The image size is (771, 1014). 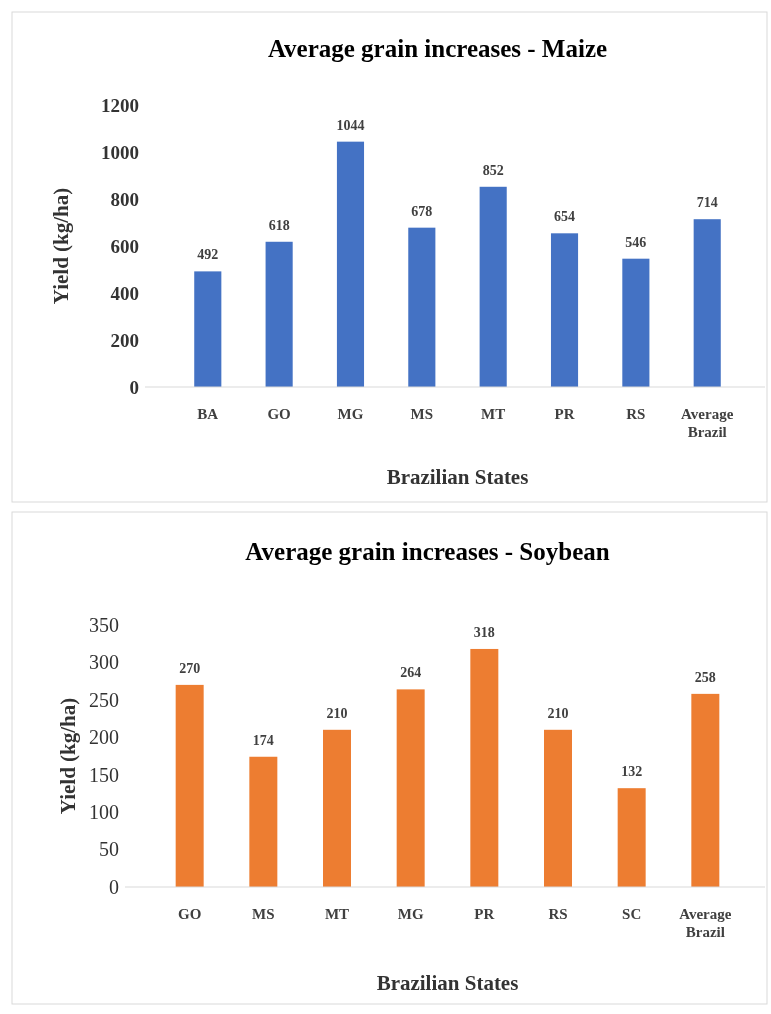 I want to click on y-tick-label: 250, so click(x=104, y=699).